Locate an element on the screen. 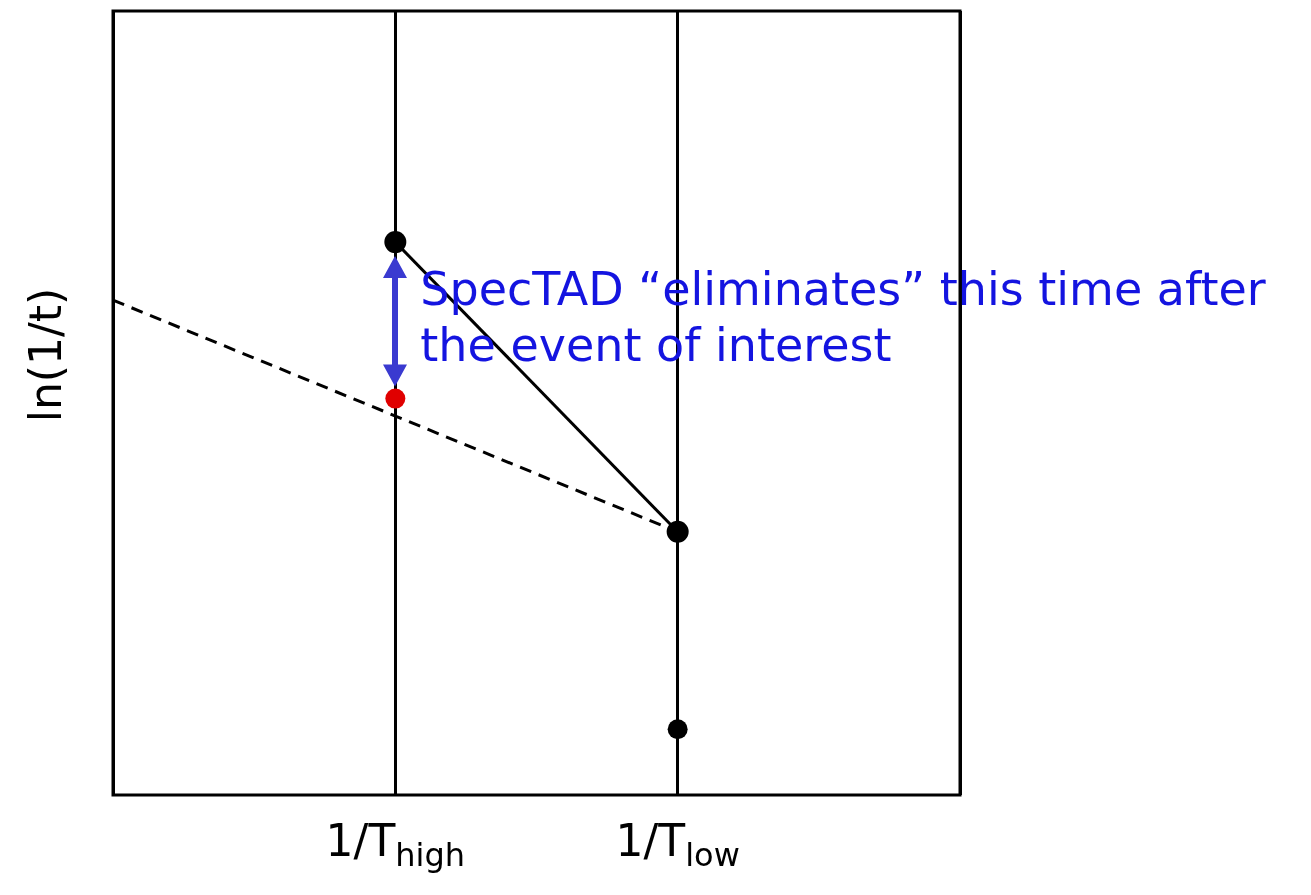 The height and width of the screenshot is (895, 1311). x-tick-label: 1/T$_{high}$ is located at coordinates (395, 844).